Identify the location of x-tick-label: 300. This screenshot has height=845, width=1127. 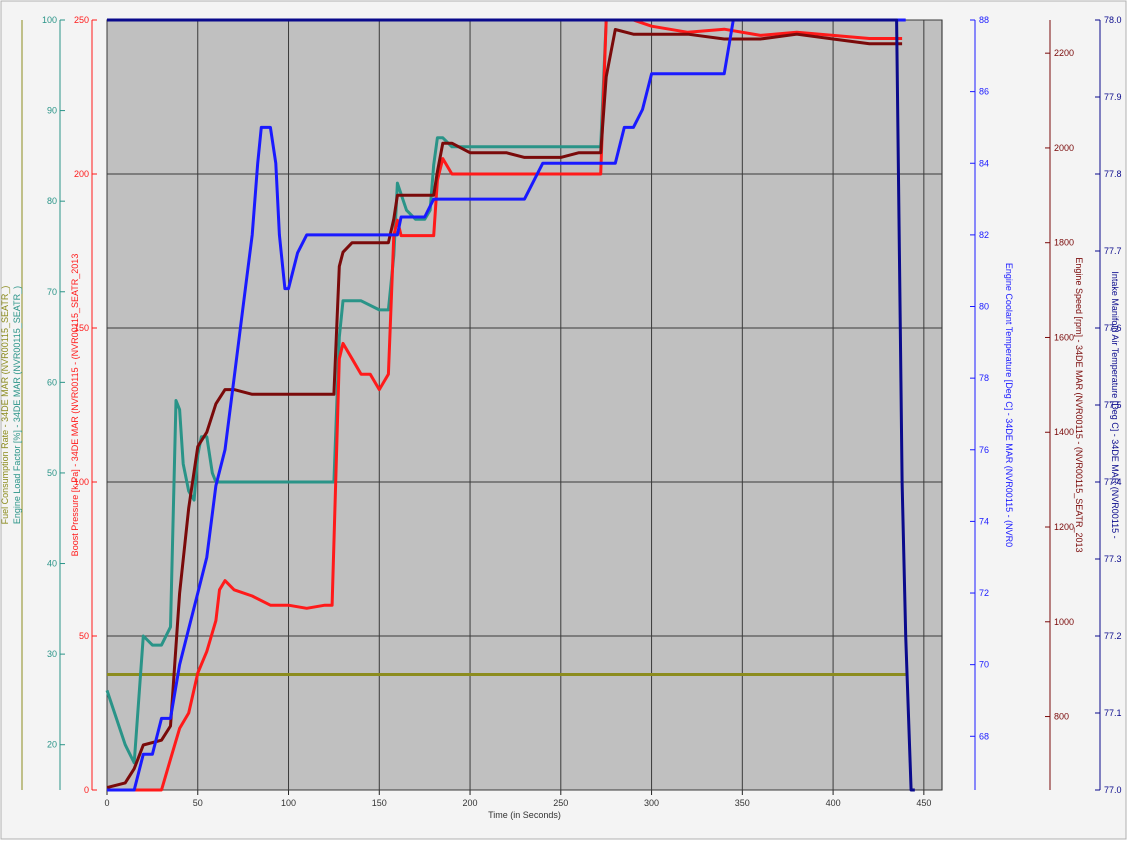
(651, 803).